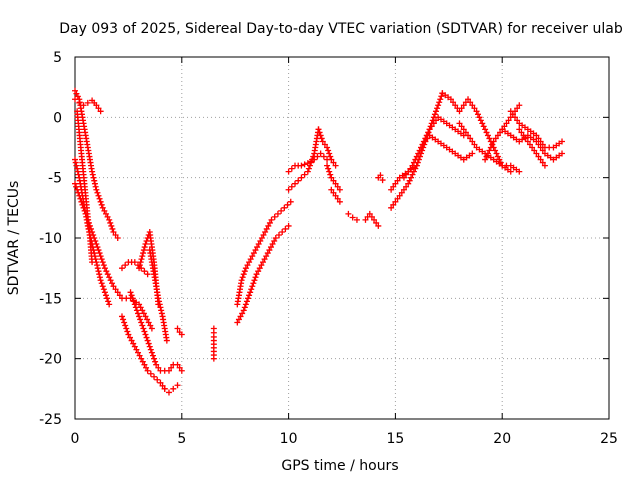 Image resolution: width=640 pixels, height=480 pixels. What do you see at coordinates (50, 239) in the screenshot?
I see `y-tick-label: -10` at bounding box center [50, 239].